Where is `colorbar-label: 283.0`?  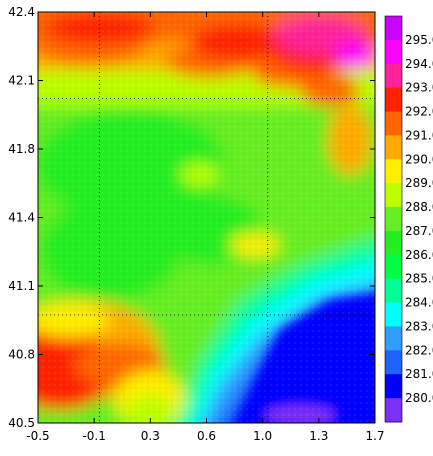
colorbar-label: 283.0 is located at coordinates (419, 326).